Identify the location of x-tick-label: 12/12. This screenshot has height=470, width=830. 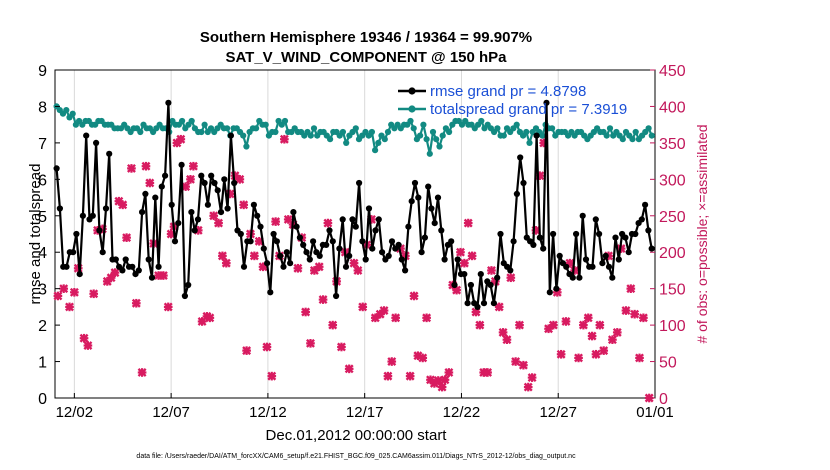
(268, 412).